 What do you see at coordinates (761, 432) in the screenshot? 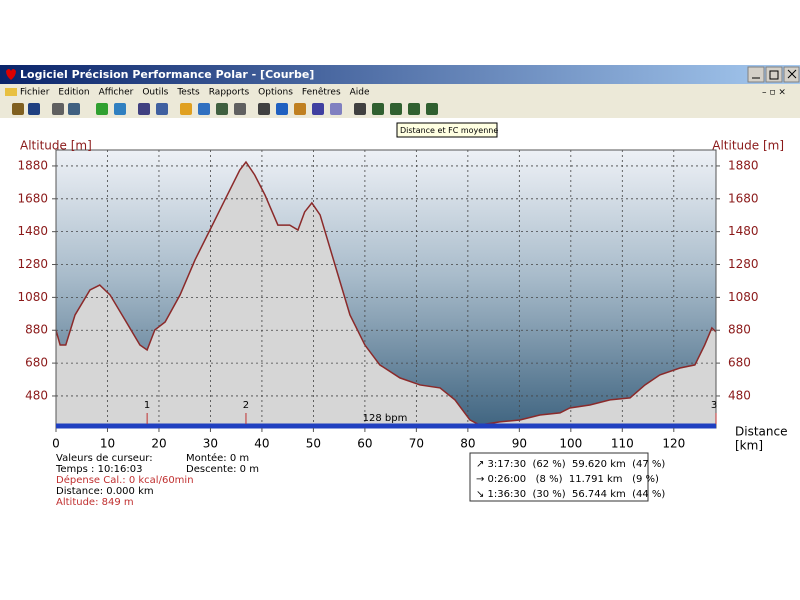
I see `x-axis-title: Distance` at bounding box center [761, 432].